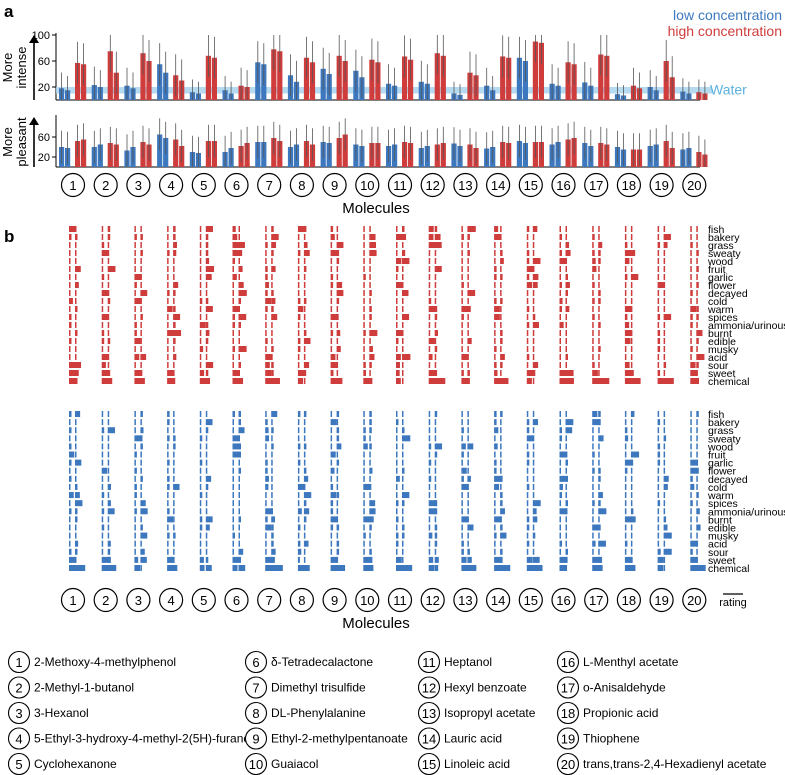 This screenshot has width=785, height=775. I want to click on compound-name: Isopropyl acetate, so click(490, 713).